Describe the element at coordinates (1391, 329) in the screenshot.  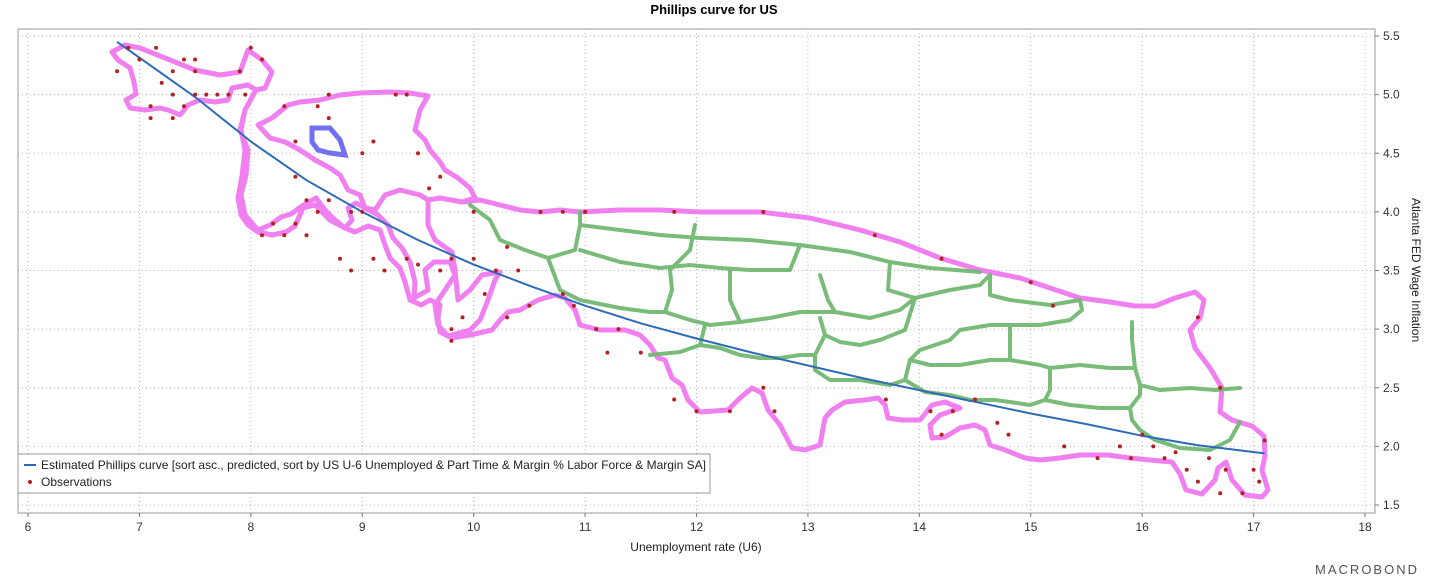
I see `y-tick-label: 3.0` at that location.